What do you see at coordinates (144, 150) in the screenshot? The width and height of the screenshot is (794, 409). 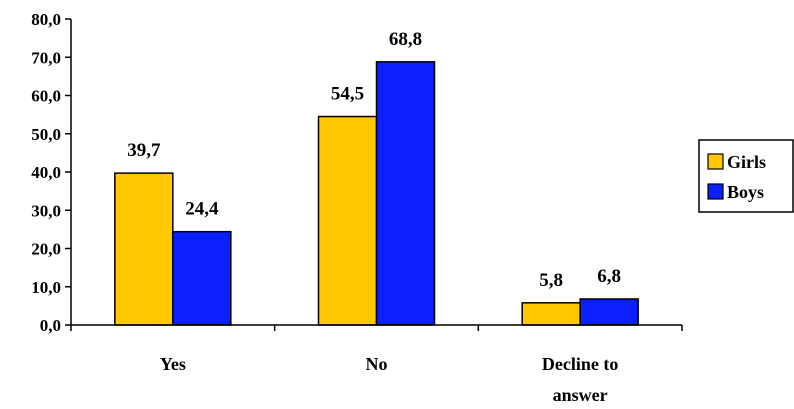 I see `data-label-girls-0: 39,7` at bounding box center [144, 150].